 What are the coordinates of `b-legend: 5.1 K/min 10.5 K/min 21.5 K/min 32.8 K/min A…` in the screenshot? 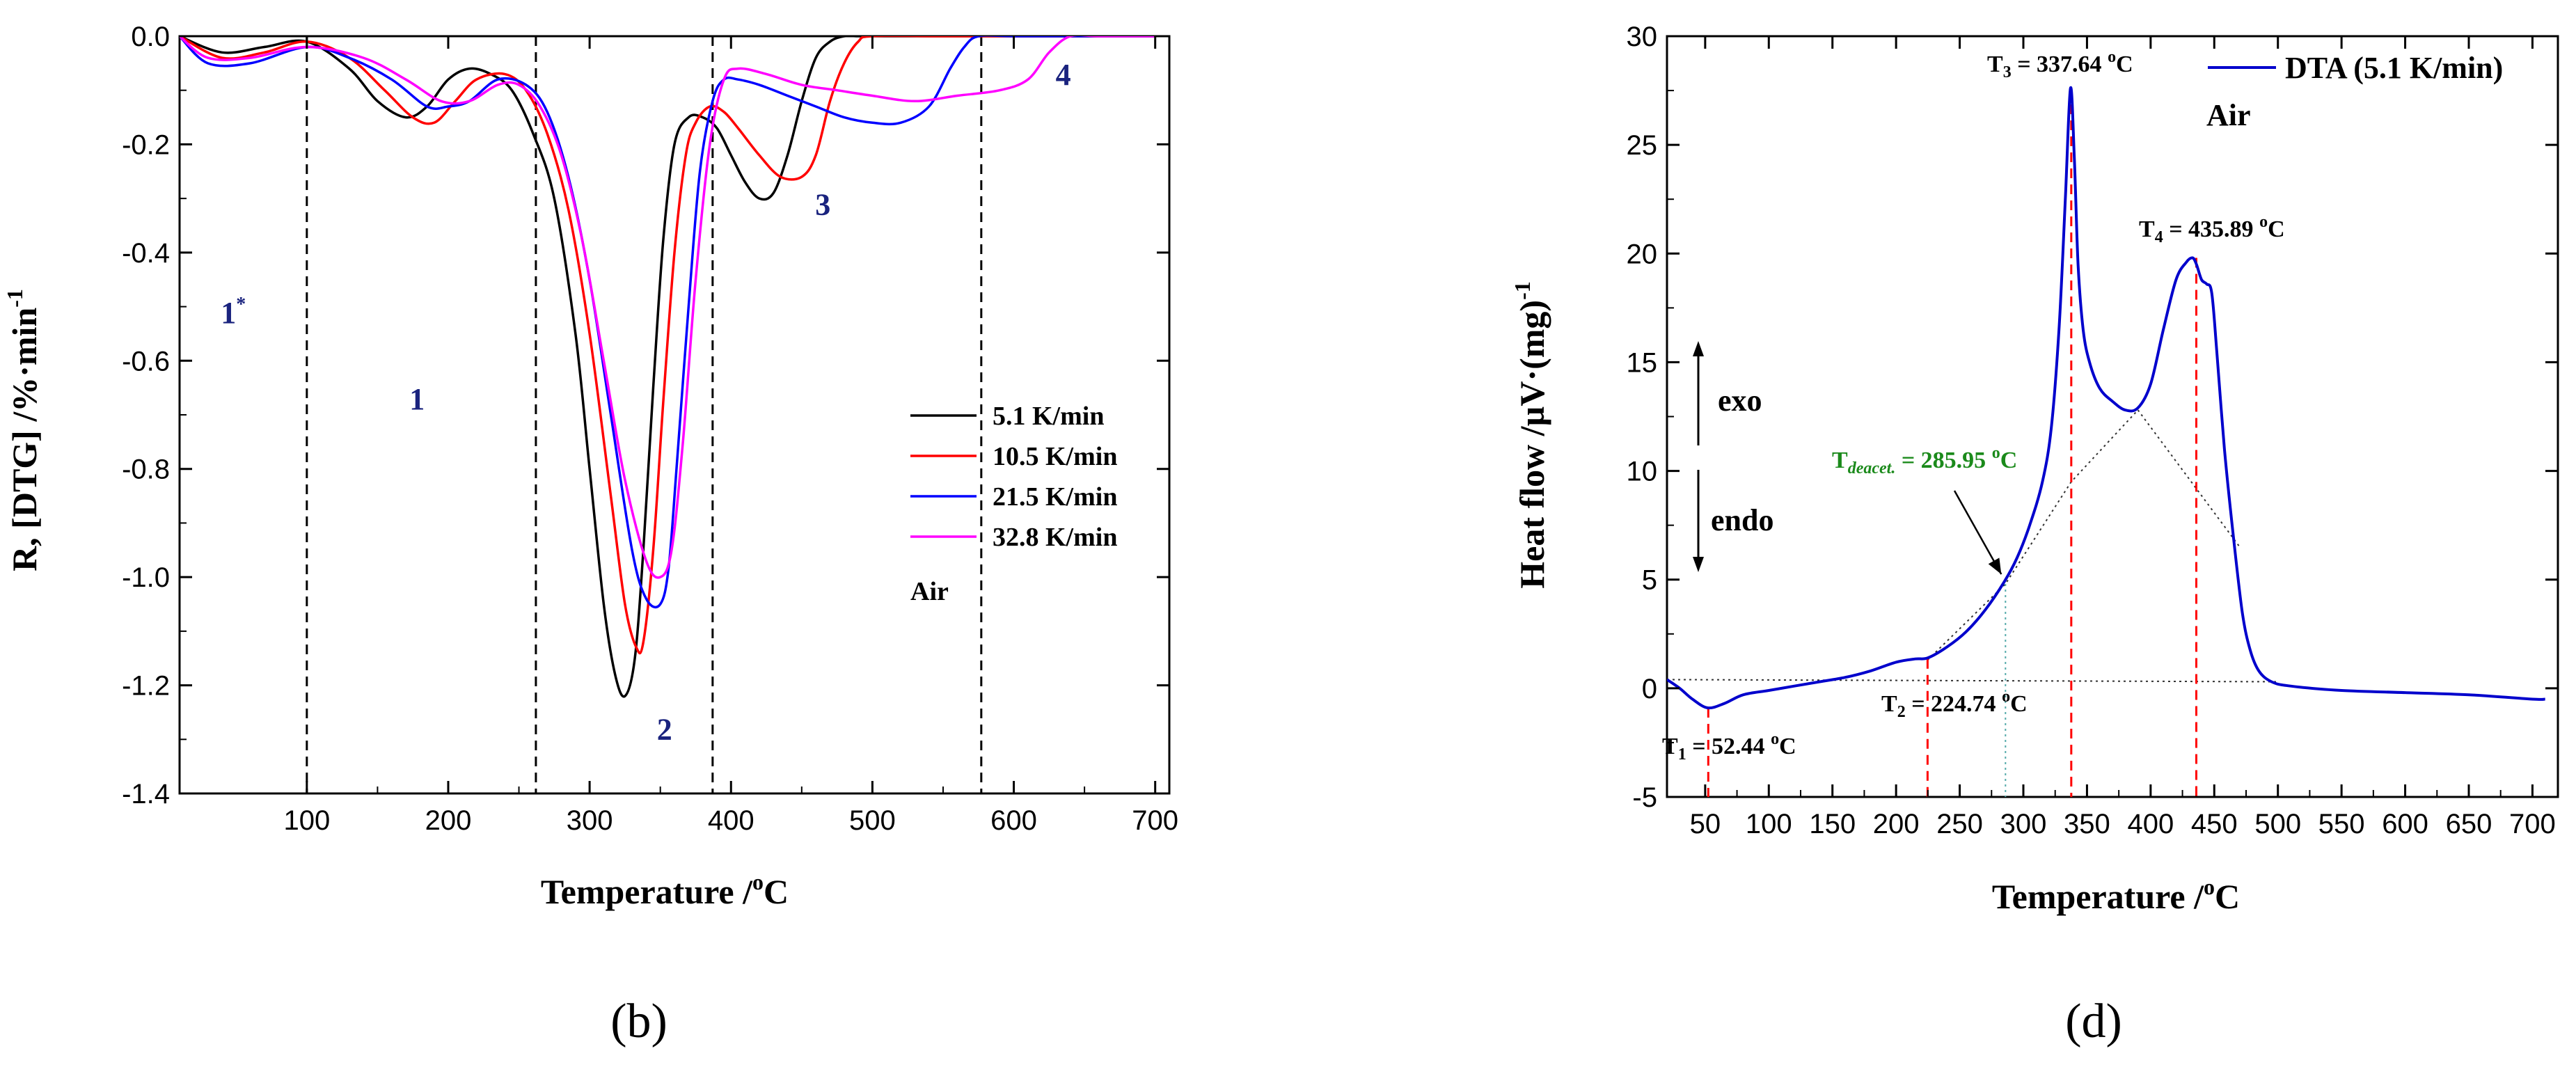 It's located at (1013, 504).